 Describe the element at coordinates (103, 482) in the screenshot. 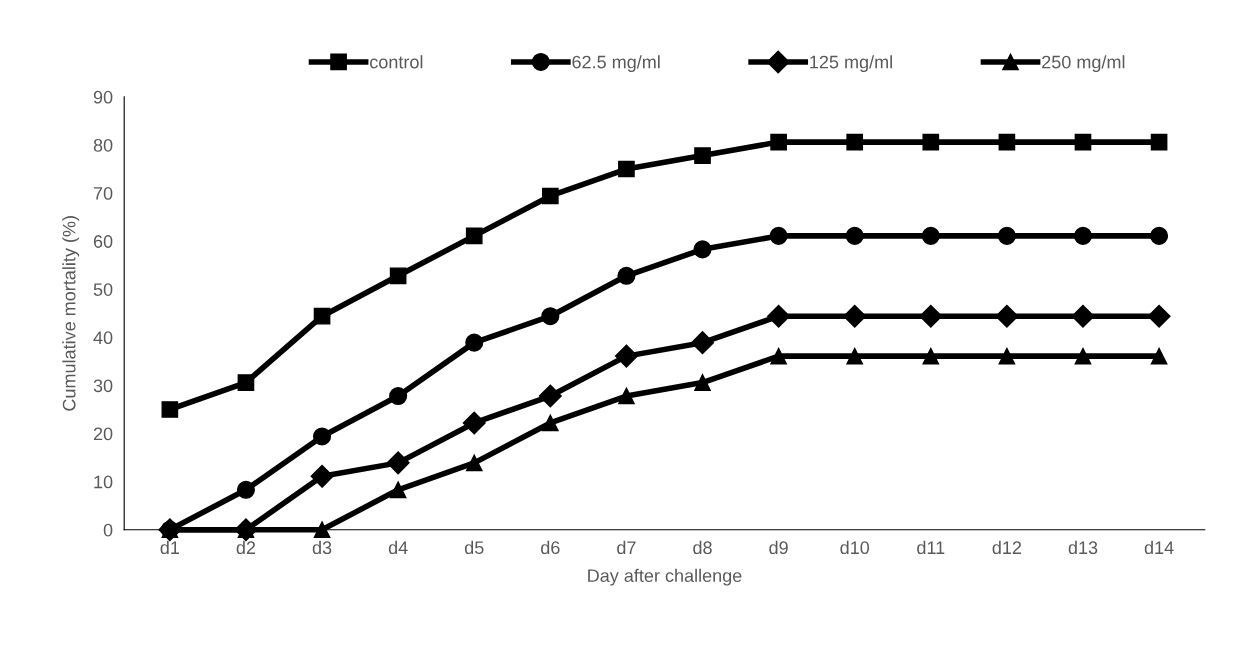

I see `y-tick-label: 10` at that location.